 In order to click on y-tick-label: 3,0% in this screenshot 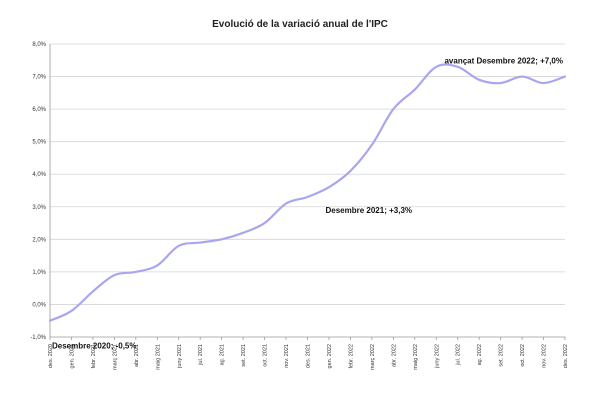, I will do `click(39, 208)`.